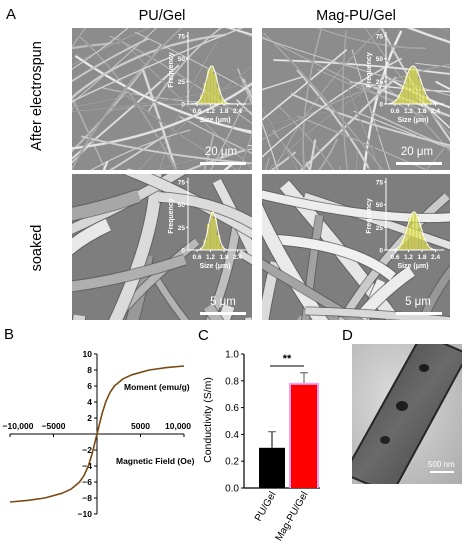  What do you see at coordinates (407, 414) in the screenshot?
I see `tem-image: 500 nm` at bounding box center [407, 414].